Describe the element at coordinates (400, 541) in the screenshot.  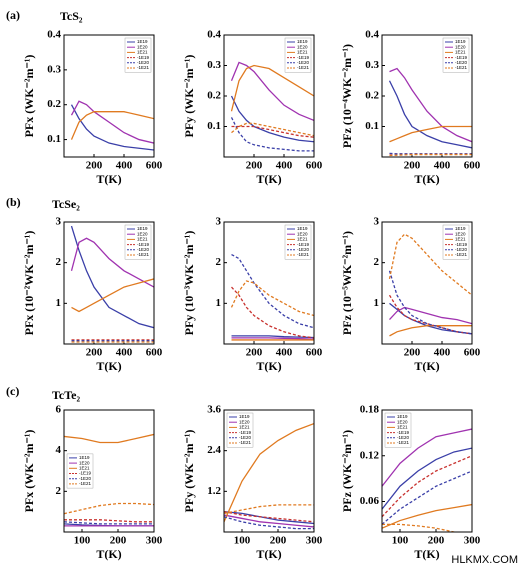
I see `x-tick-label: 100` at that location.